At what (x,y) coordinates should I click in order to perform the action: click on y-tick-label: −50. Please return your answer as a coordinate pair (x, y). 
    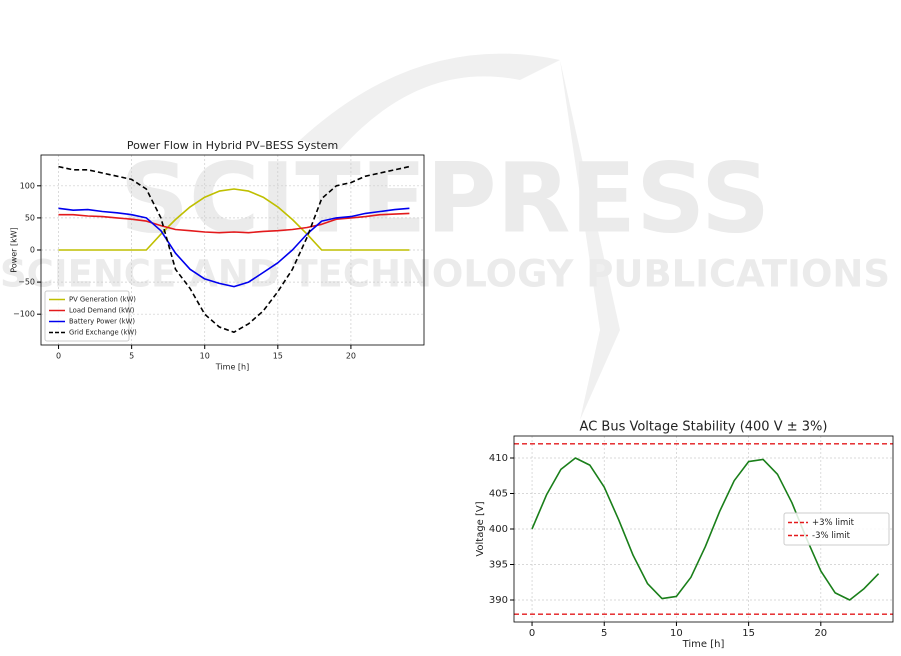
    Looking at the image, I should click on (26, 282).